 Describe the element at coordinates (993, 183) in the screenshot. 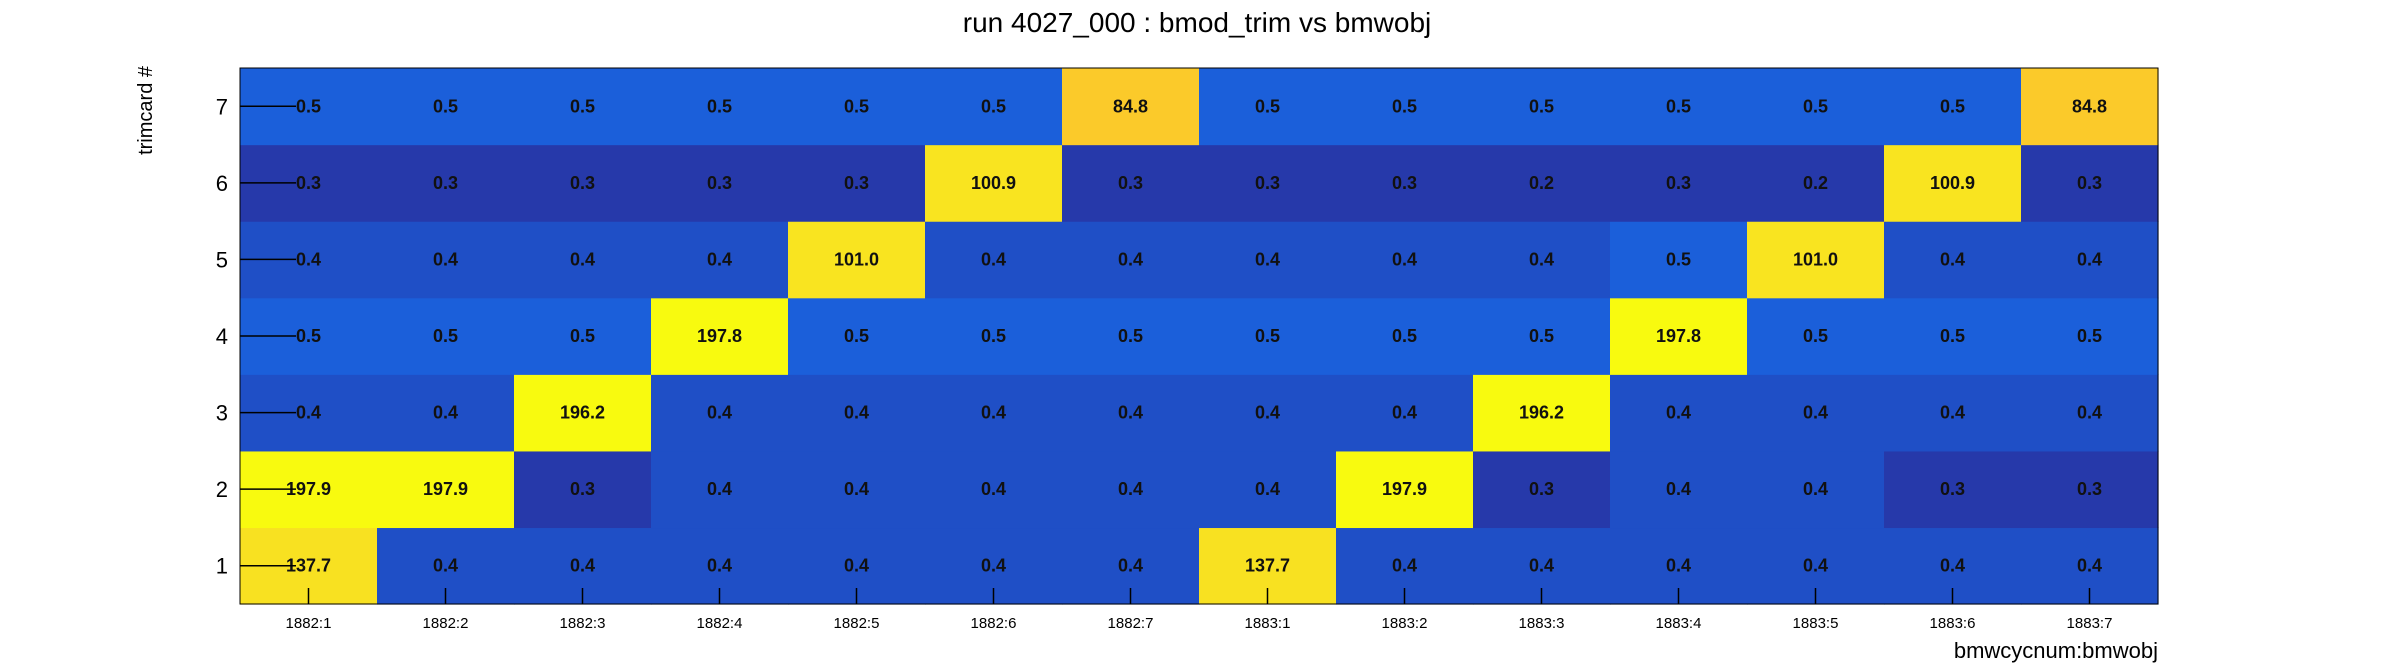

I see `cell-value-label: 100.9` at that location.